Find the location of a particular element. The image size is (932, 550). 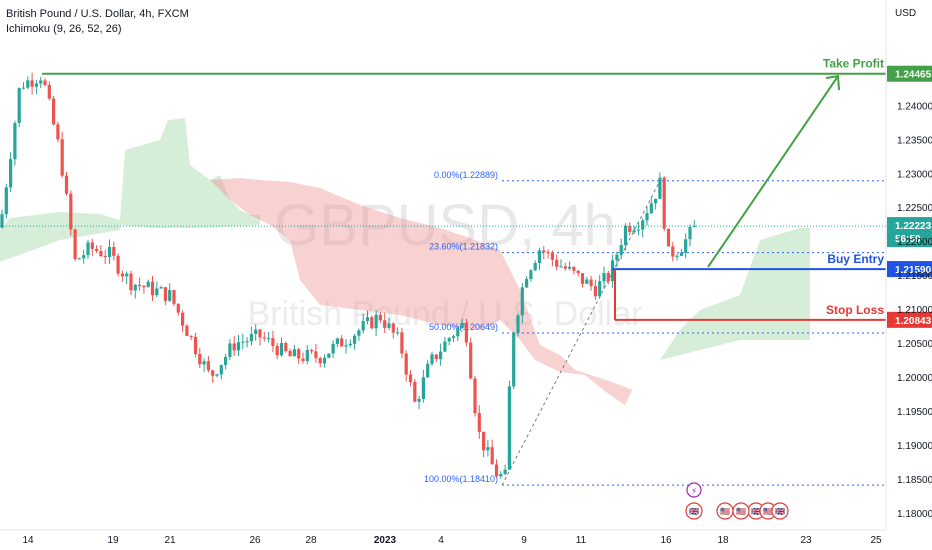

fib-level-label: 100.00%(1.18410) is located at coordinates (461, 479).